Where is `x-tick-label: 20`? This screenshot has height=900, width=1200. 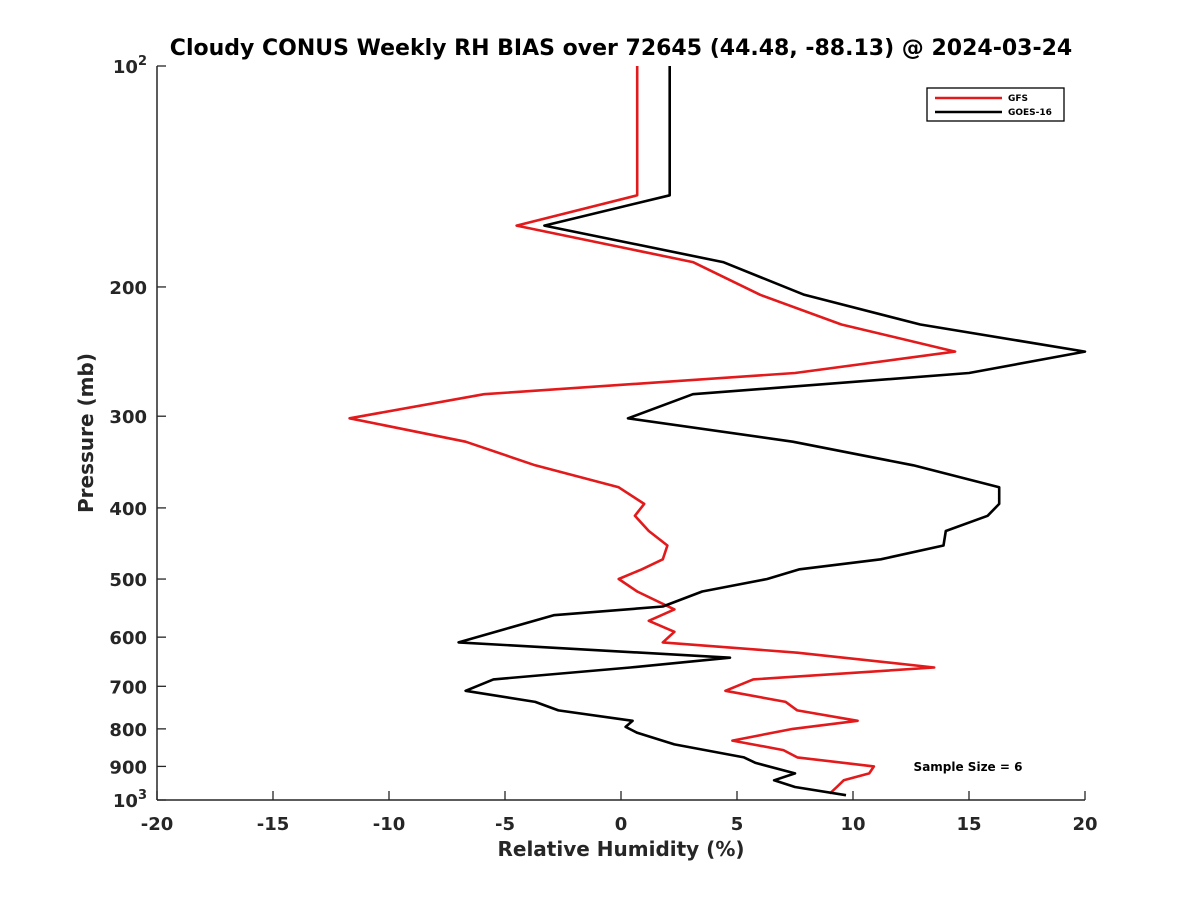 x-tick-label: 20 is located at coordinates (1084, 824).